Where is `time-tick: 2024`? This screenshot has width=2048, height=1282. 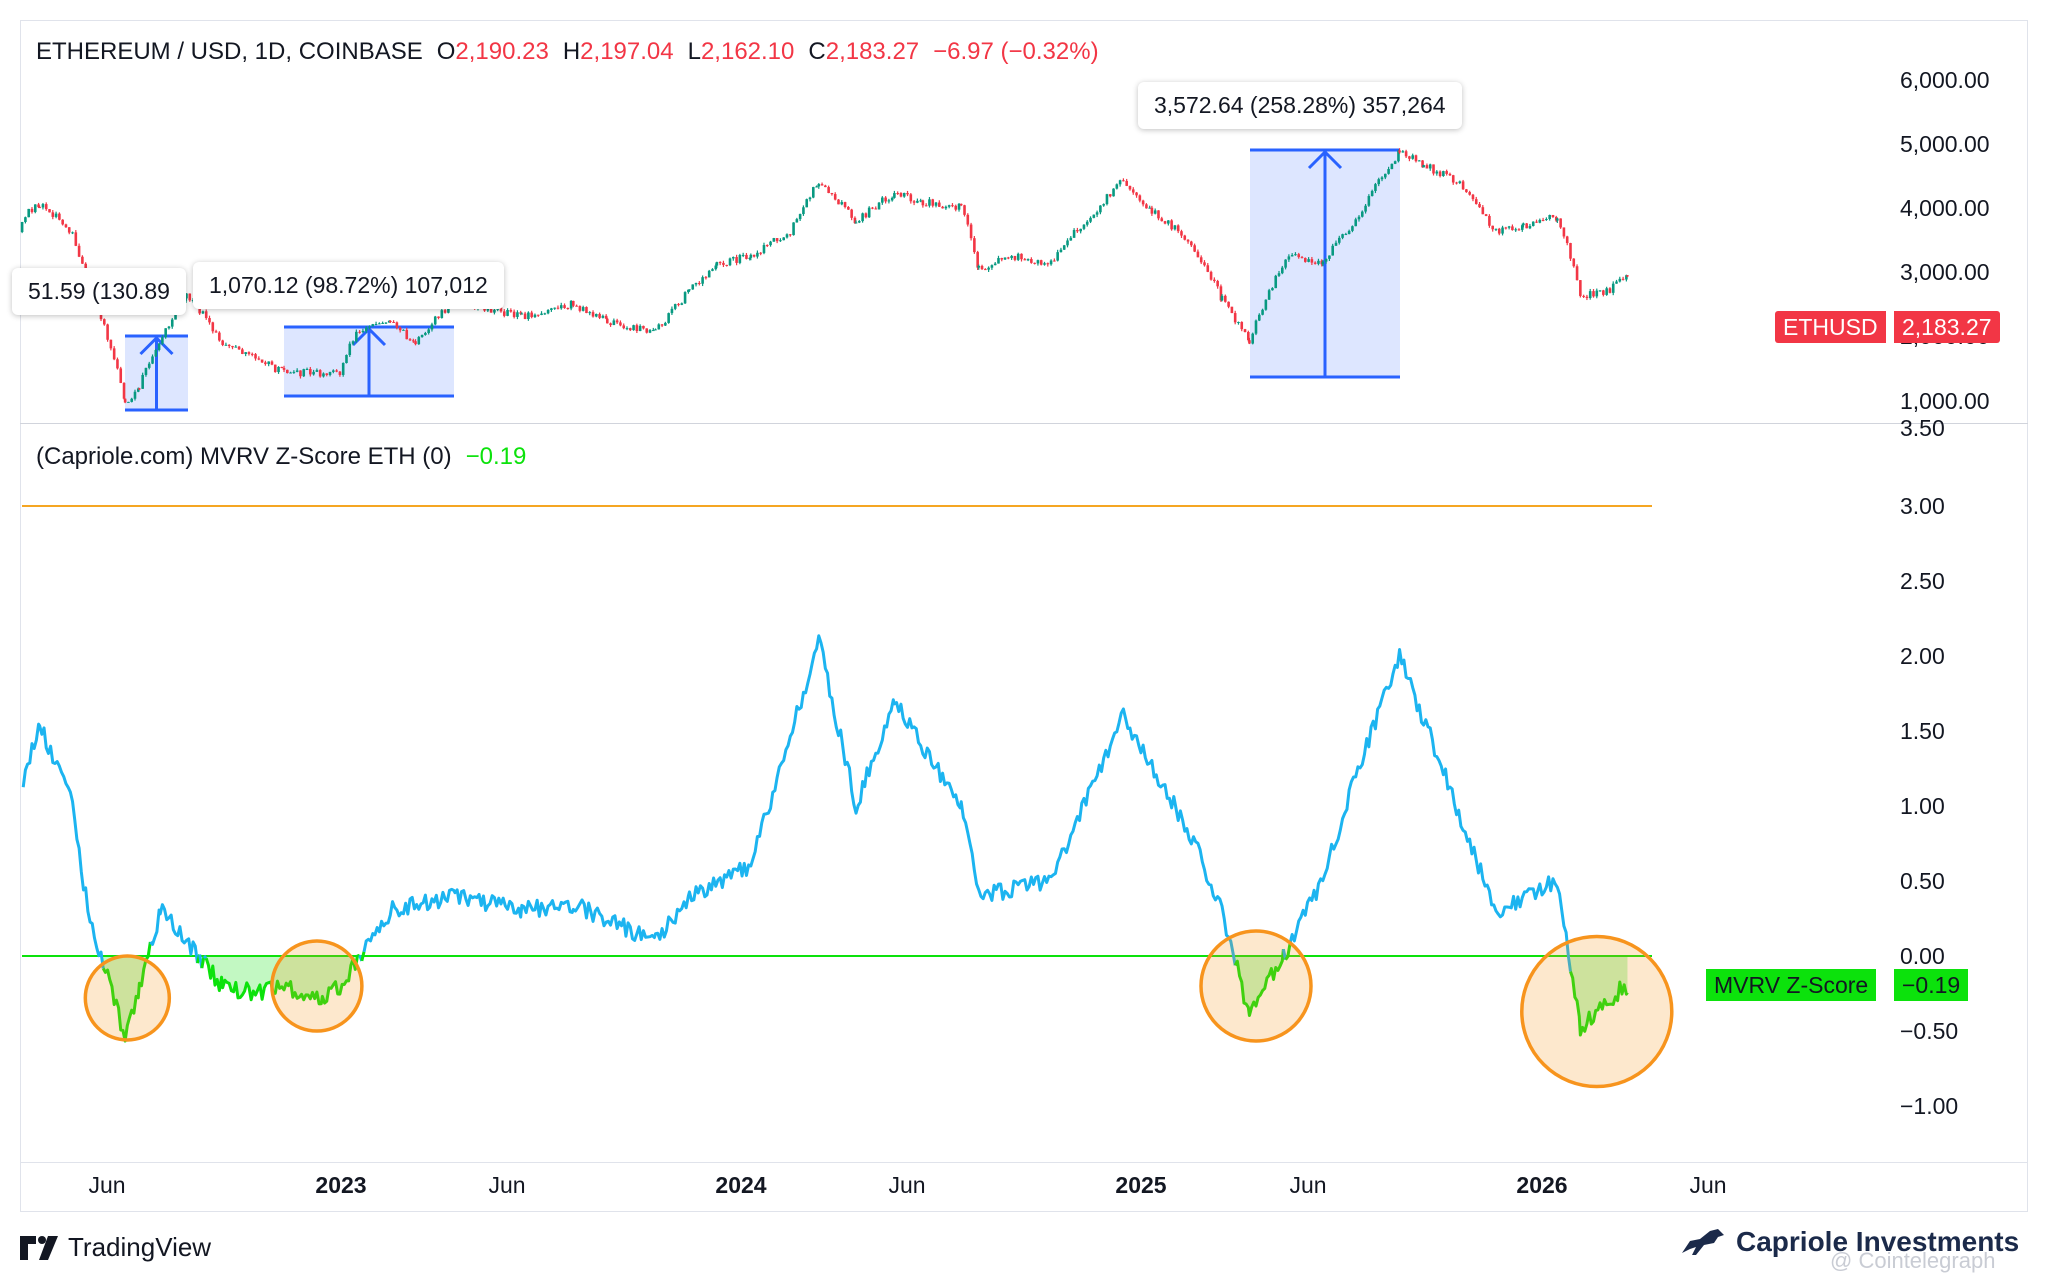
time-tick: 2024 is located at coordinates (741, 1185).